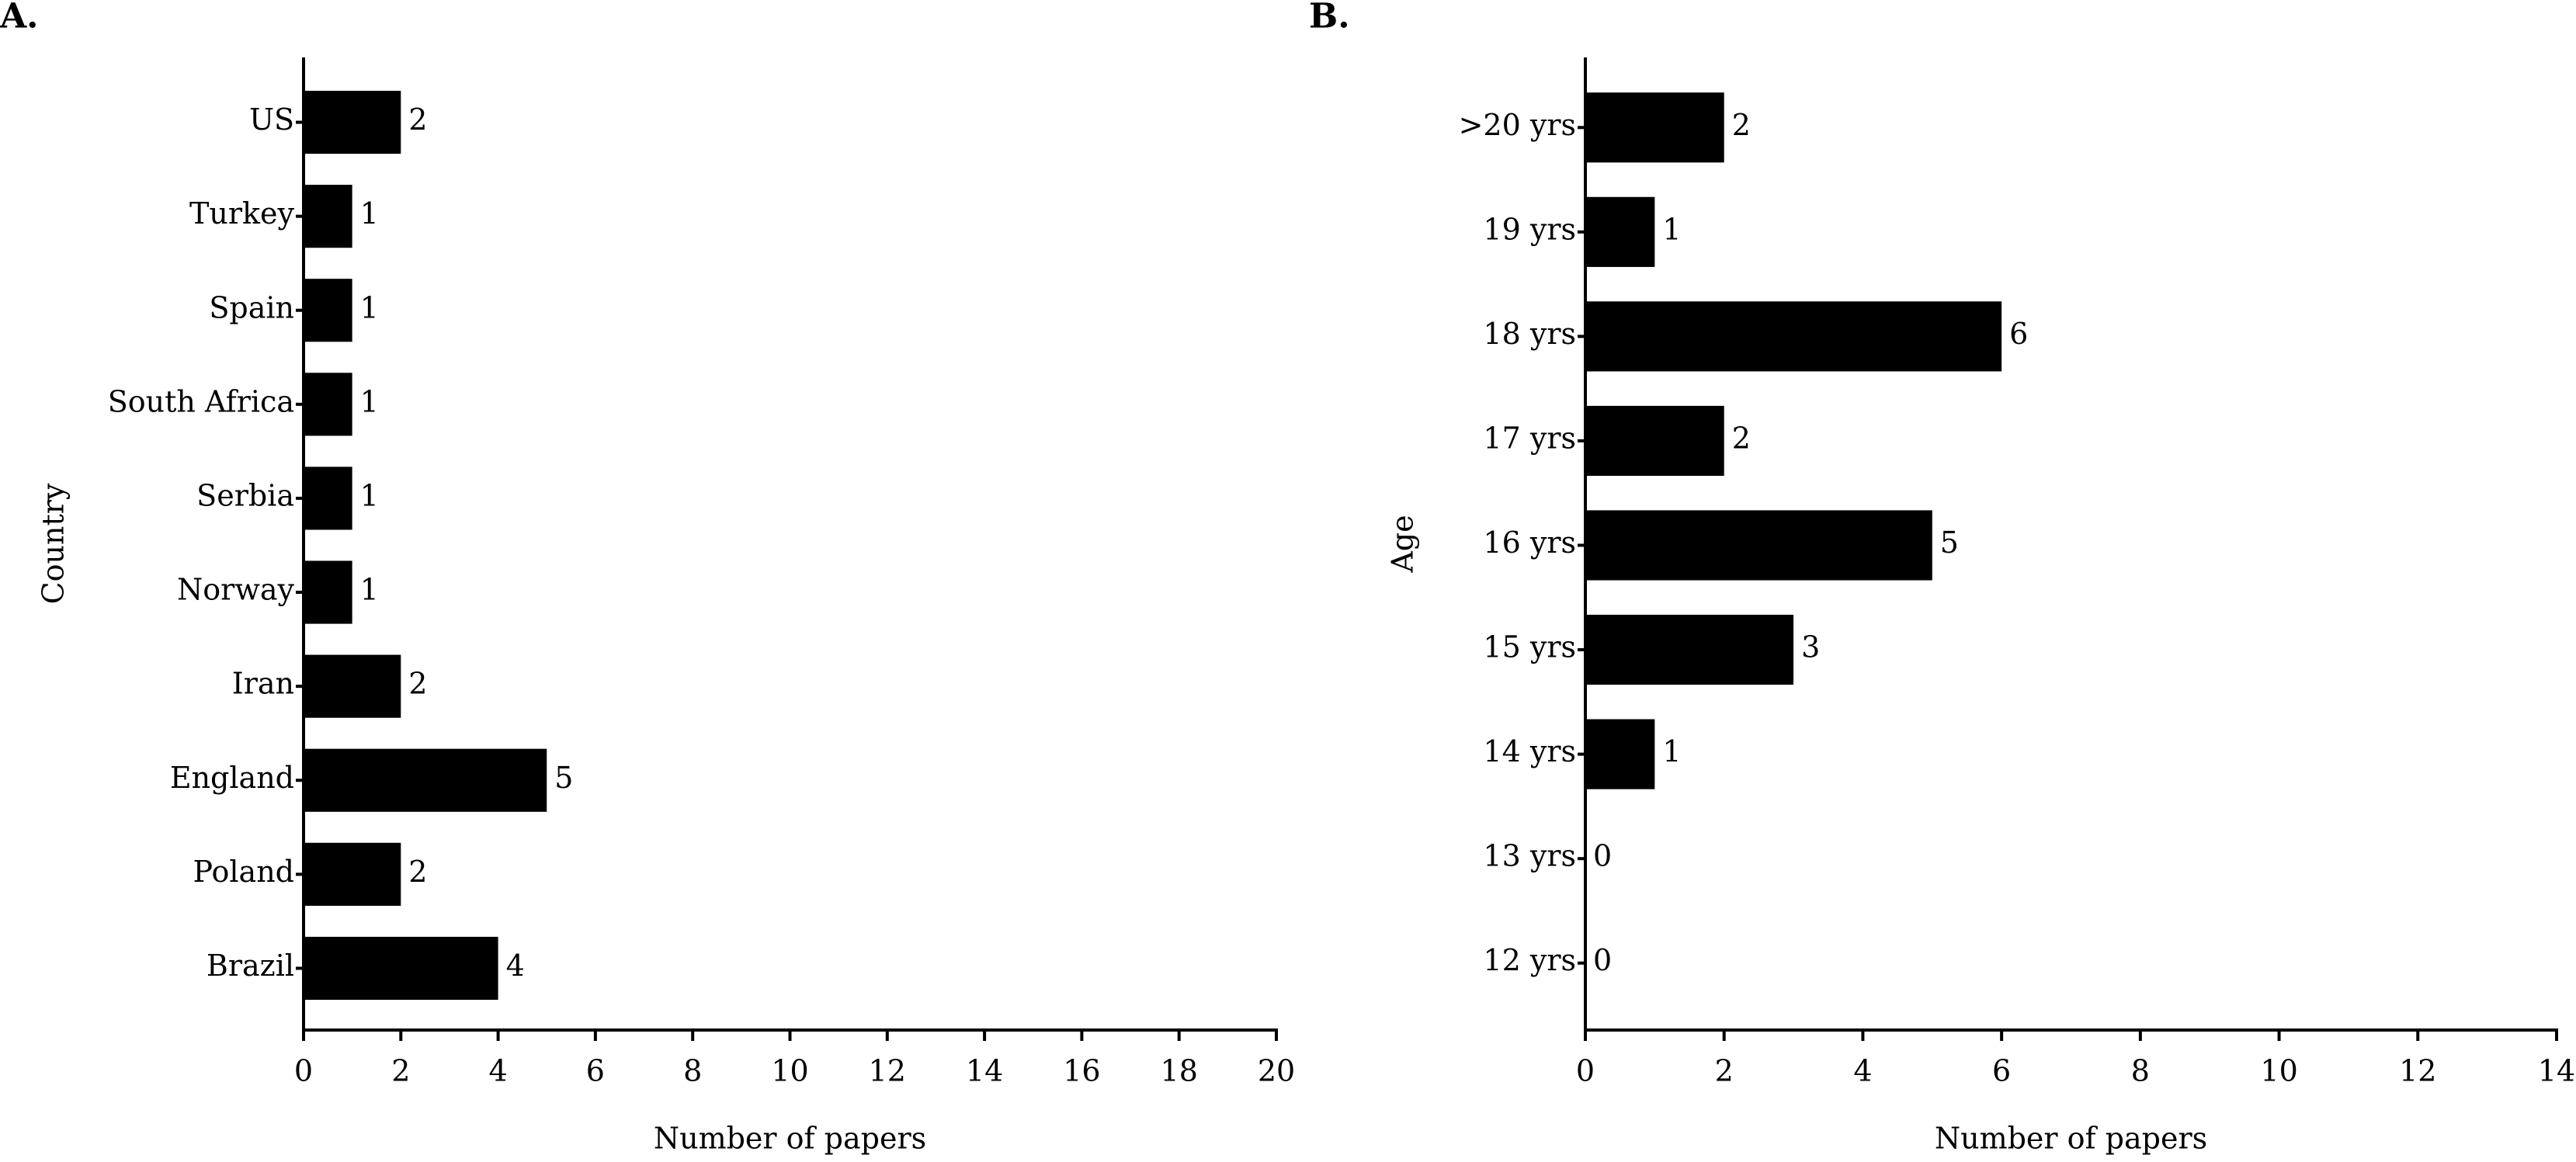 The width and height of the screenshot is (2576, 1162). I want to click on panel-label: A., so click(19, 18).